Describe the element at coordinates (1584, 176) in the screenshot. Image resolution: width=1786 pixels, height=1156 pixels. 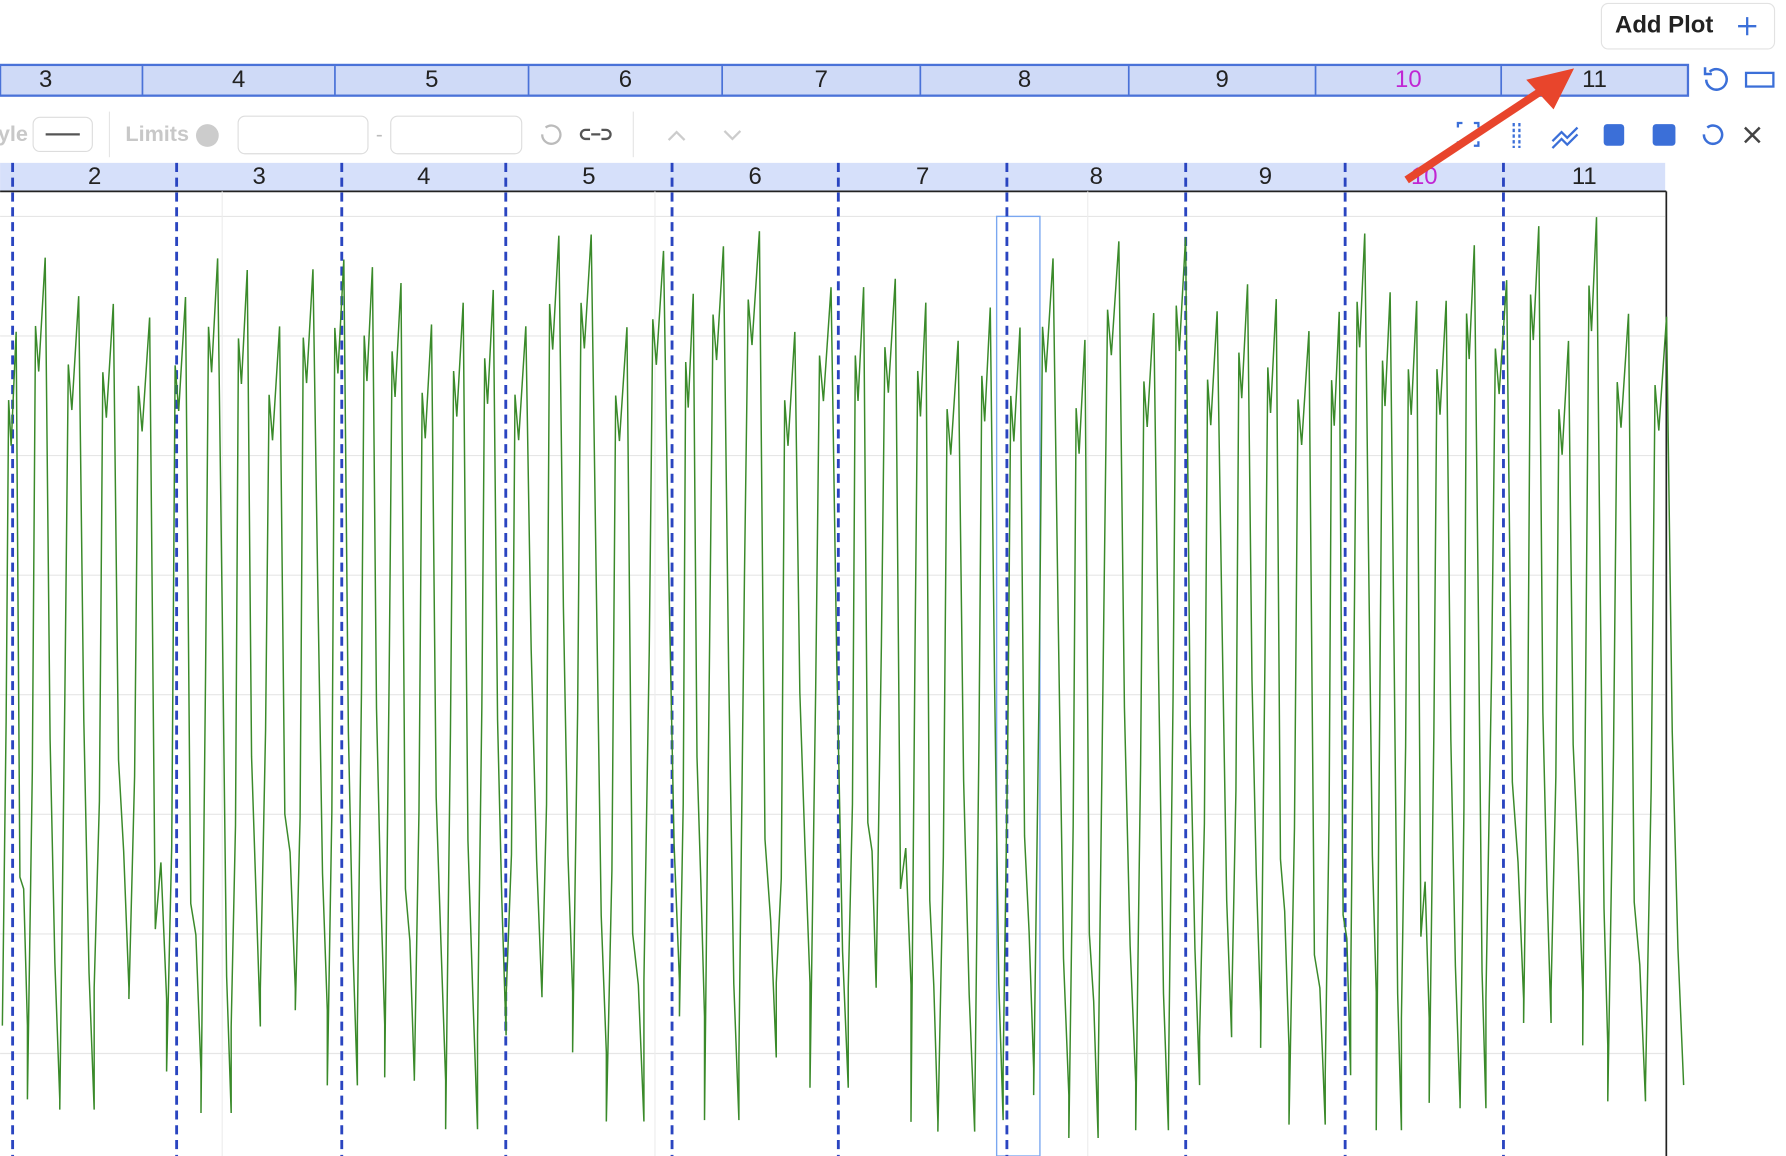
I see `plot-lap-label: 11` at that location.